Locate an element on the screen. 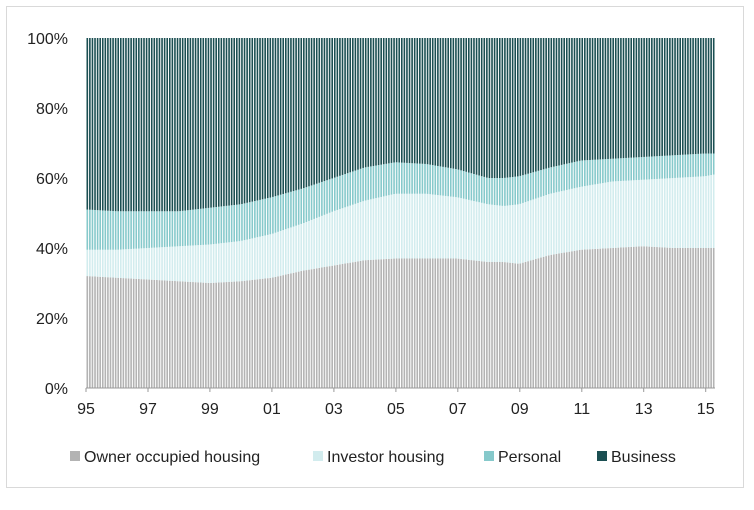  legend-label: Personal is located at coordinates (529, 457).